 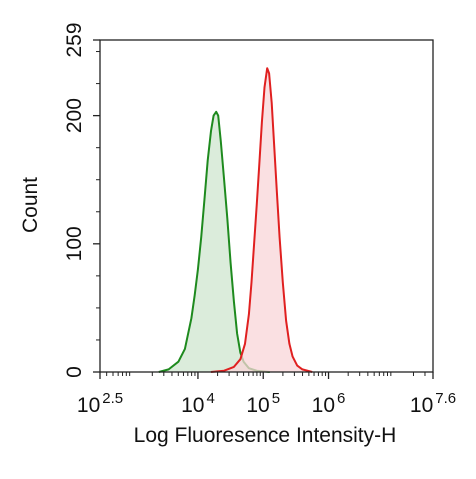 I want to click on series-1-line, so click(x=214, y=241).